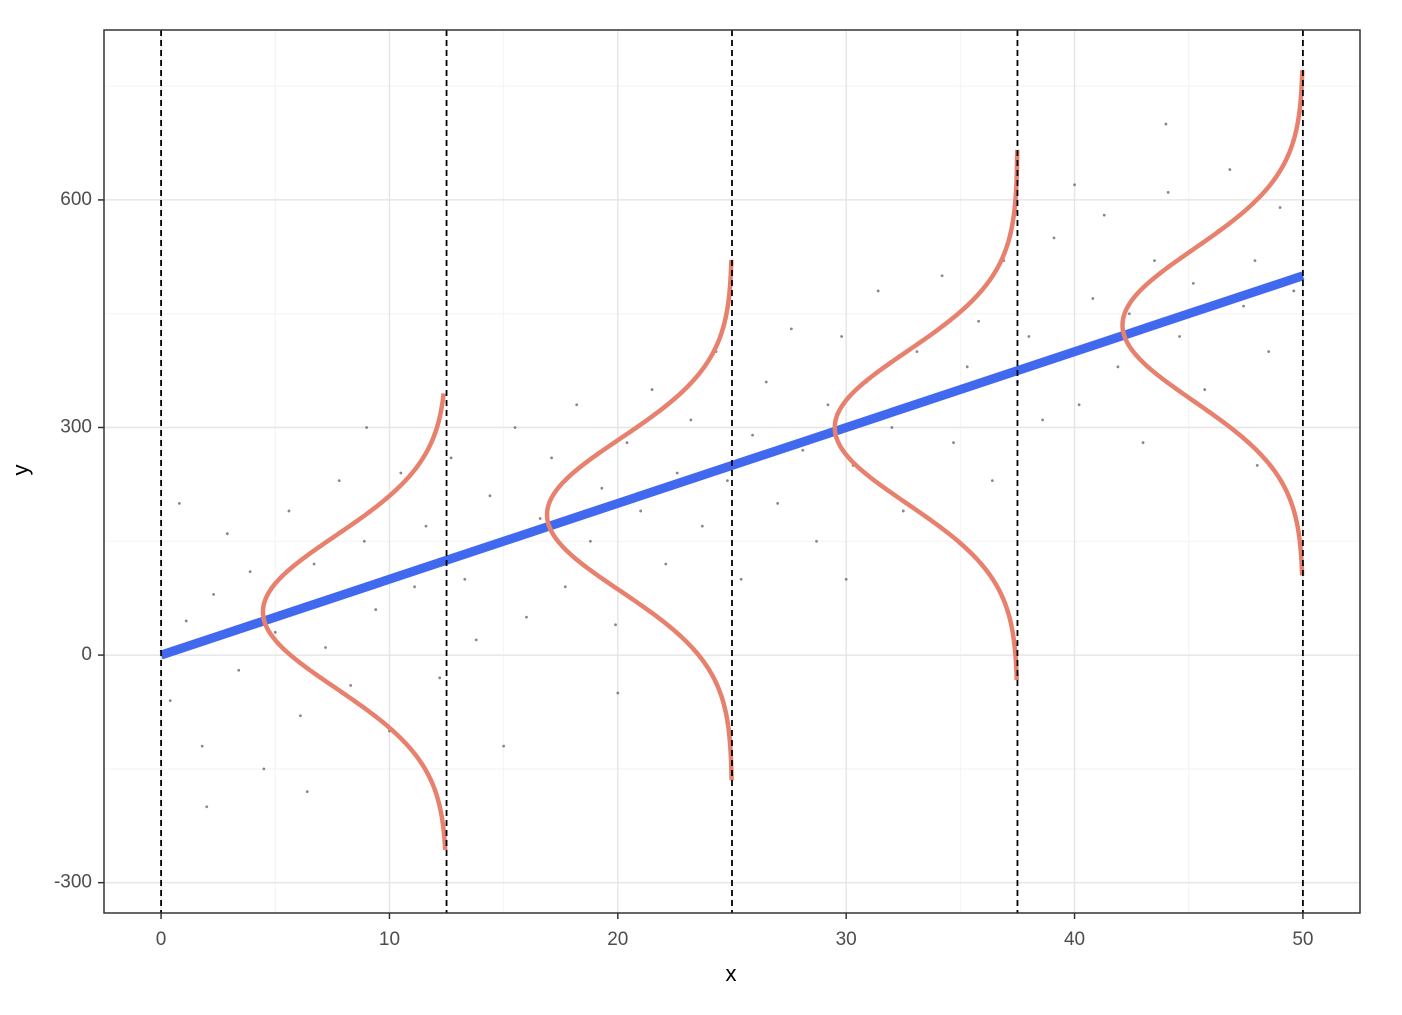  Describe the element at coordinates (20, 470) in the screenshot. I see `y-axis-title: y` at that location.